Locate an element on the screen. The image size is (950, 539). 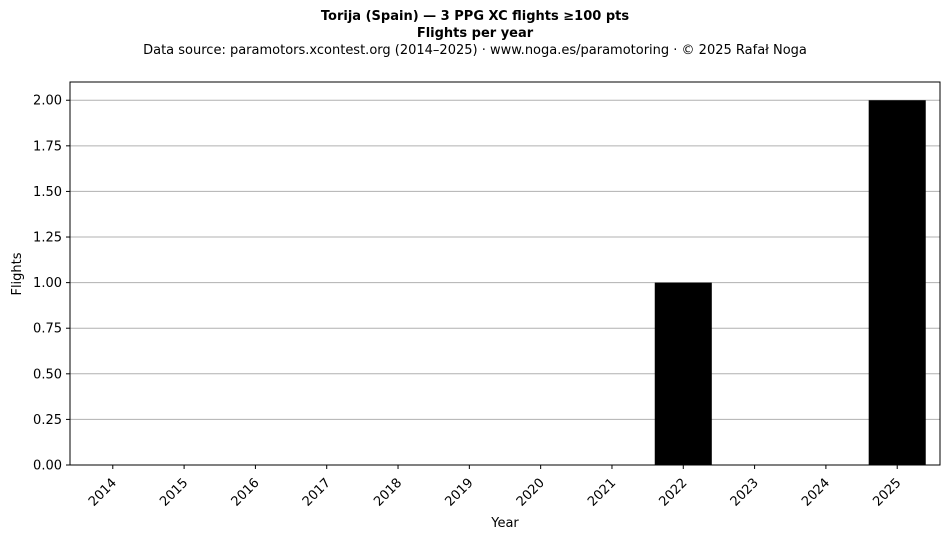
y-tick-label: 0.25 is located at coordinates (47, 420).